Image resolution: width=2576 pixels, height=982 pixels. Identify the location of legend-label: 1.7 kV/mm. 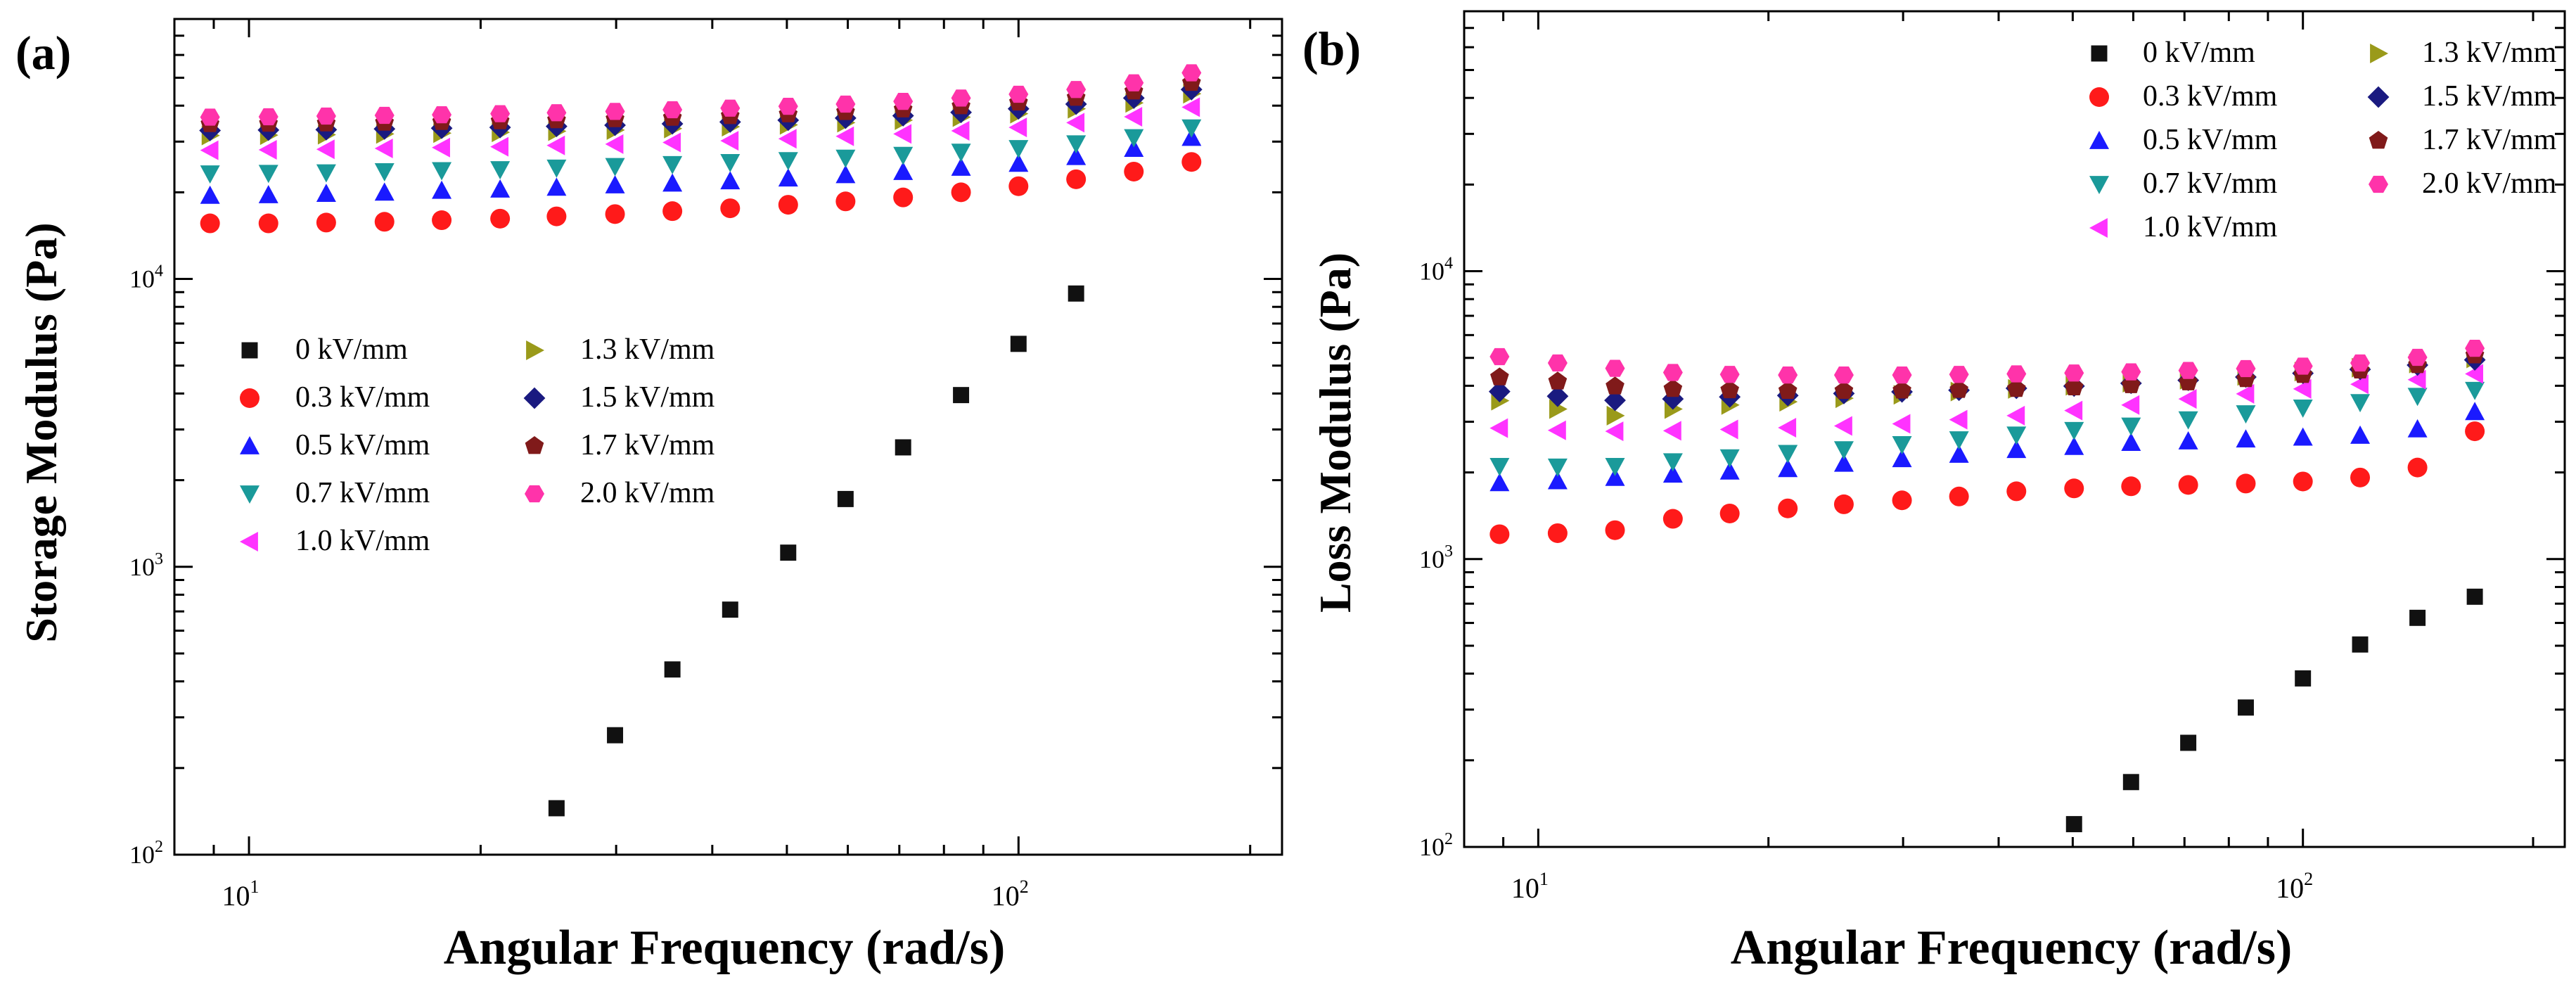
(647, 445).